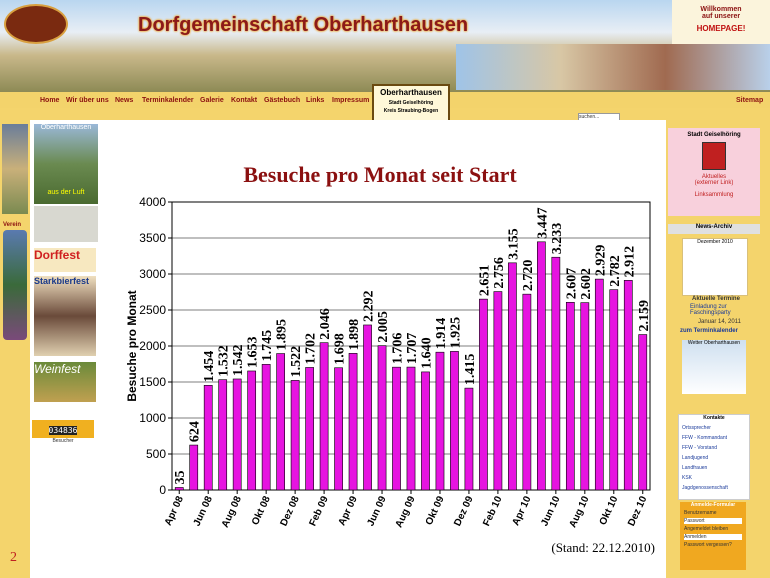 The height and width of the screenshot is (578, 770). What do you see at coordinates (706, 529) in the screenshot?
I see `login-field: Angemeldet bleiben` at bounding box center [706, 529].